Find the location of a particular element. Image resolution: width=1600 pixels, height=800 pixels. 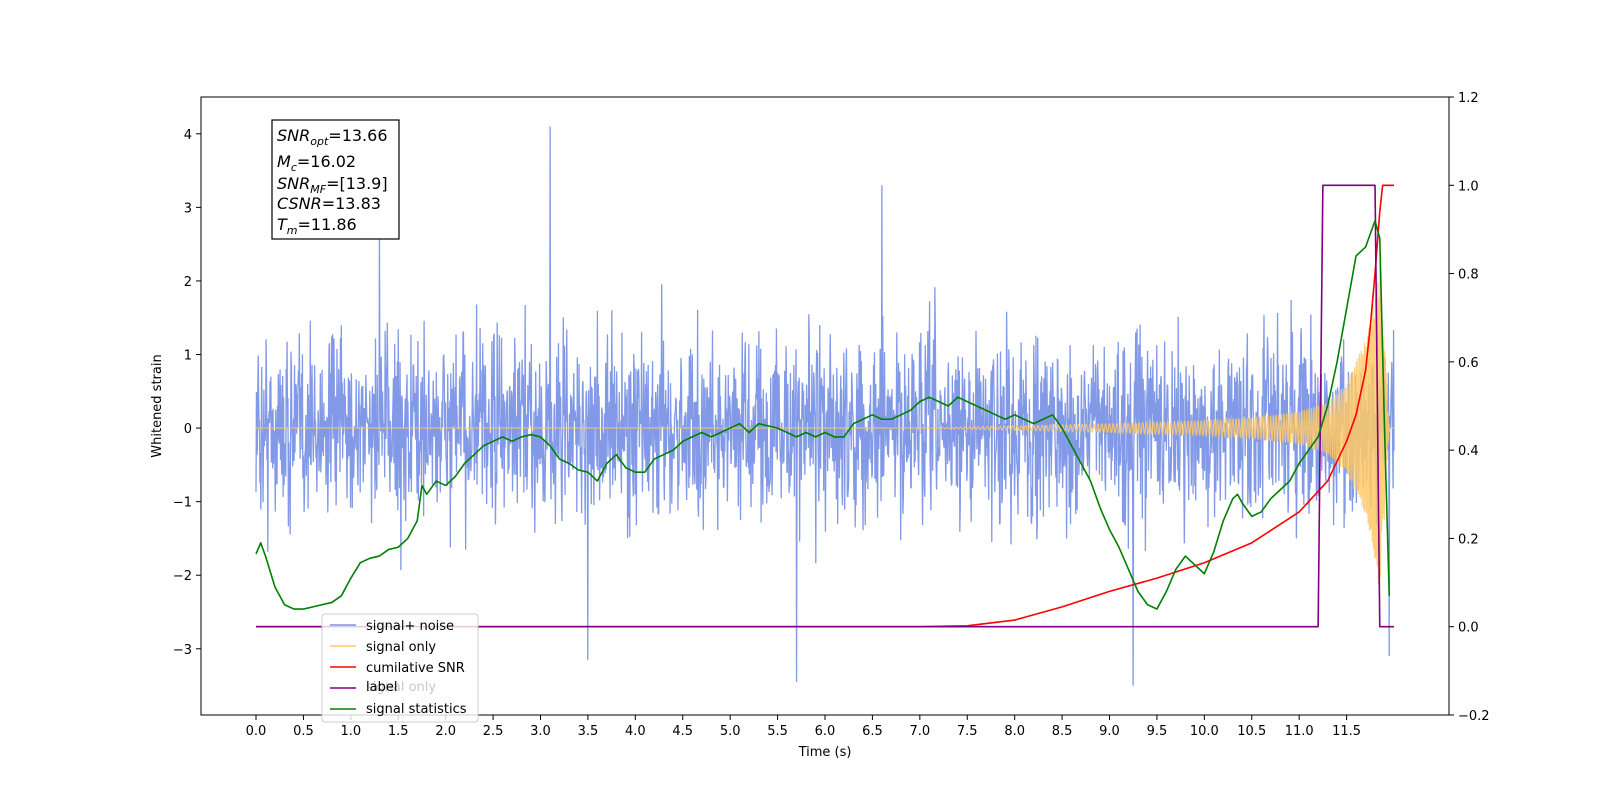

legend-label-signal-noise: signal+ noise is located at coordinates (410, 626).